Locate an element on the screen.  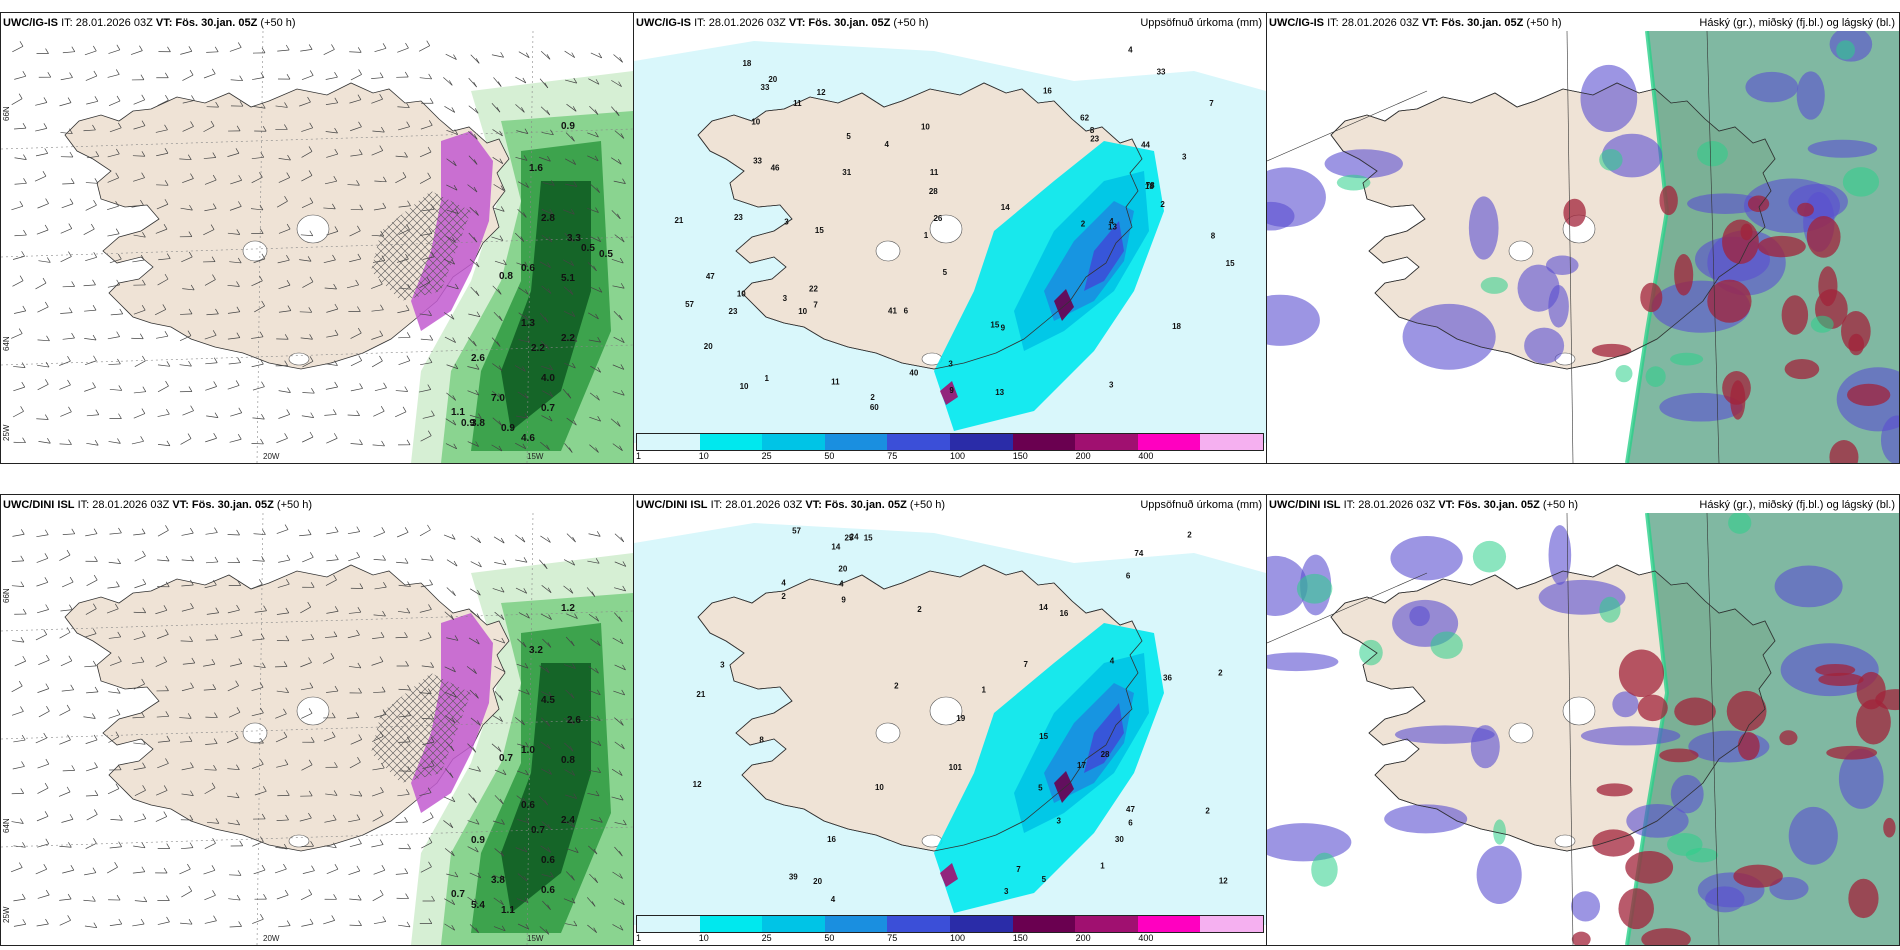
precip-value-label: 47 is located at coordinates (1130, 809).